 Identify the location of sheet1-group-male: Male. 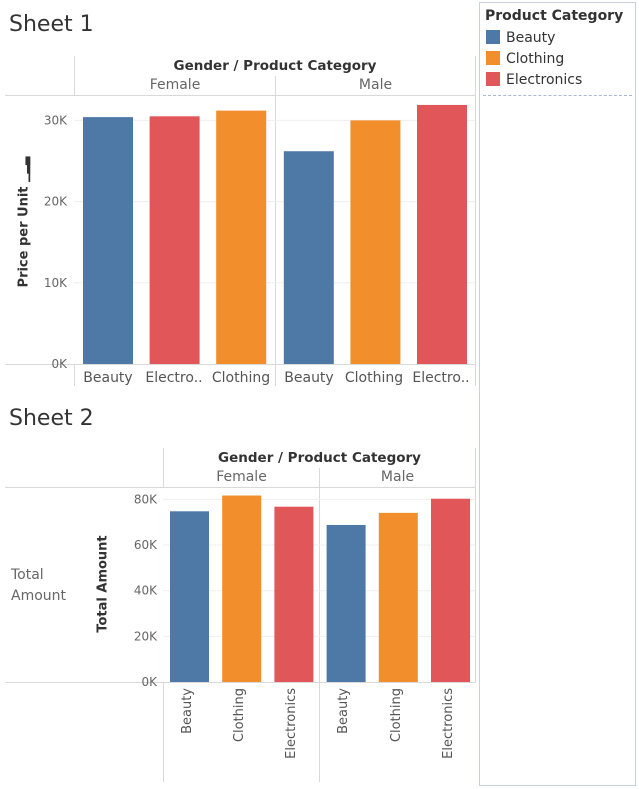
(375, 85).